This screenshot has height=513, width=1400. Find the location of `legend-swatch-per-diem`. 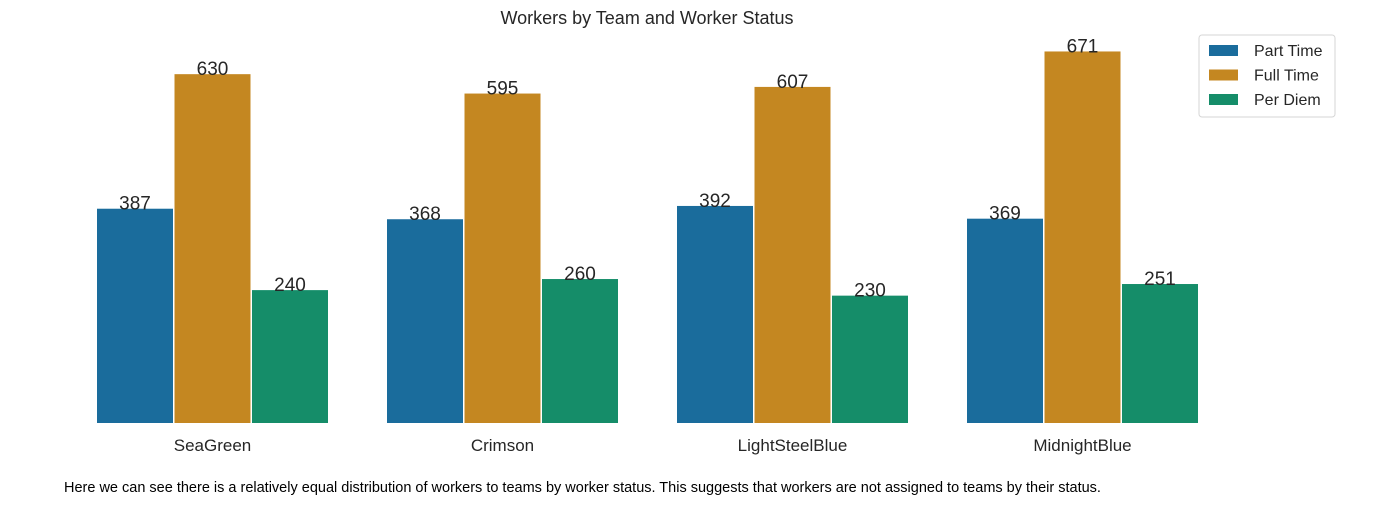

legend-swatch-per-diem is located at coordinates (1223, 99).